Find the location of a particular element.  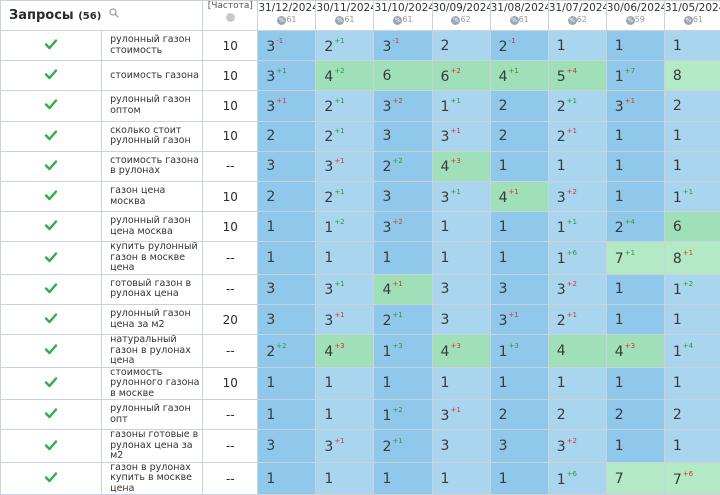

position-cell: 1+1 is located at coordinates (461, 106).